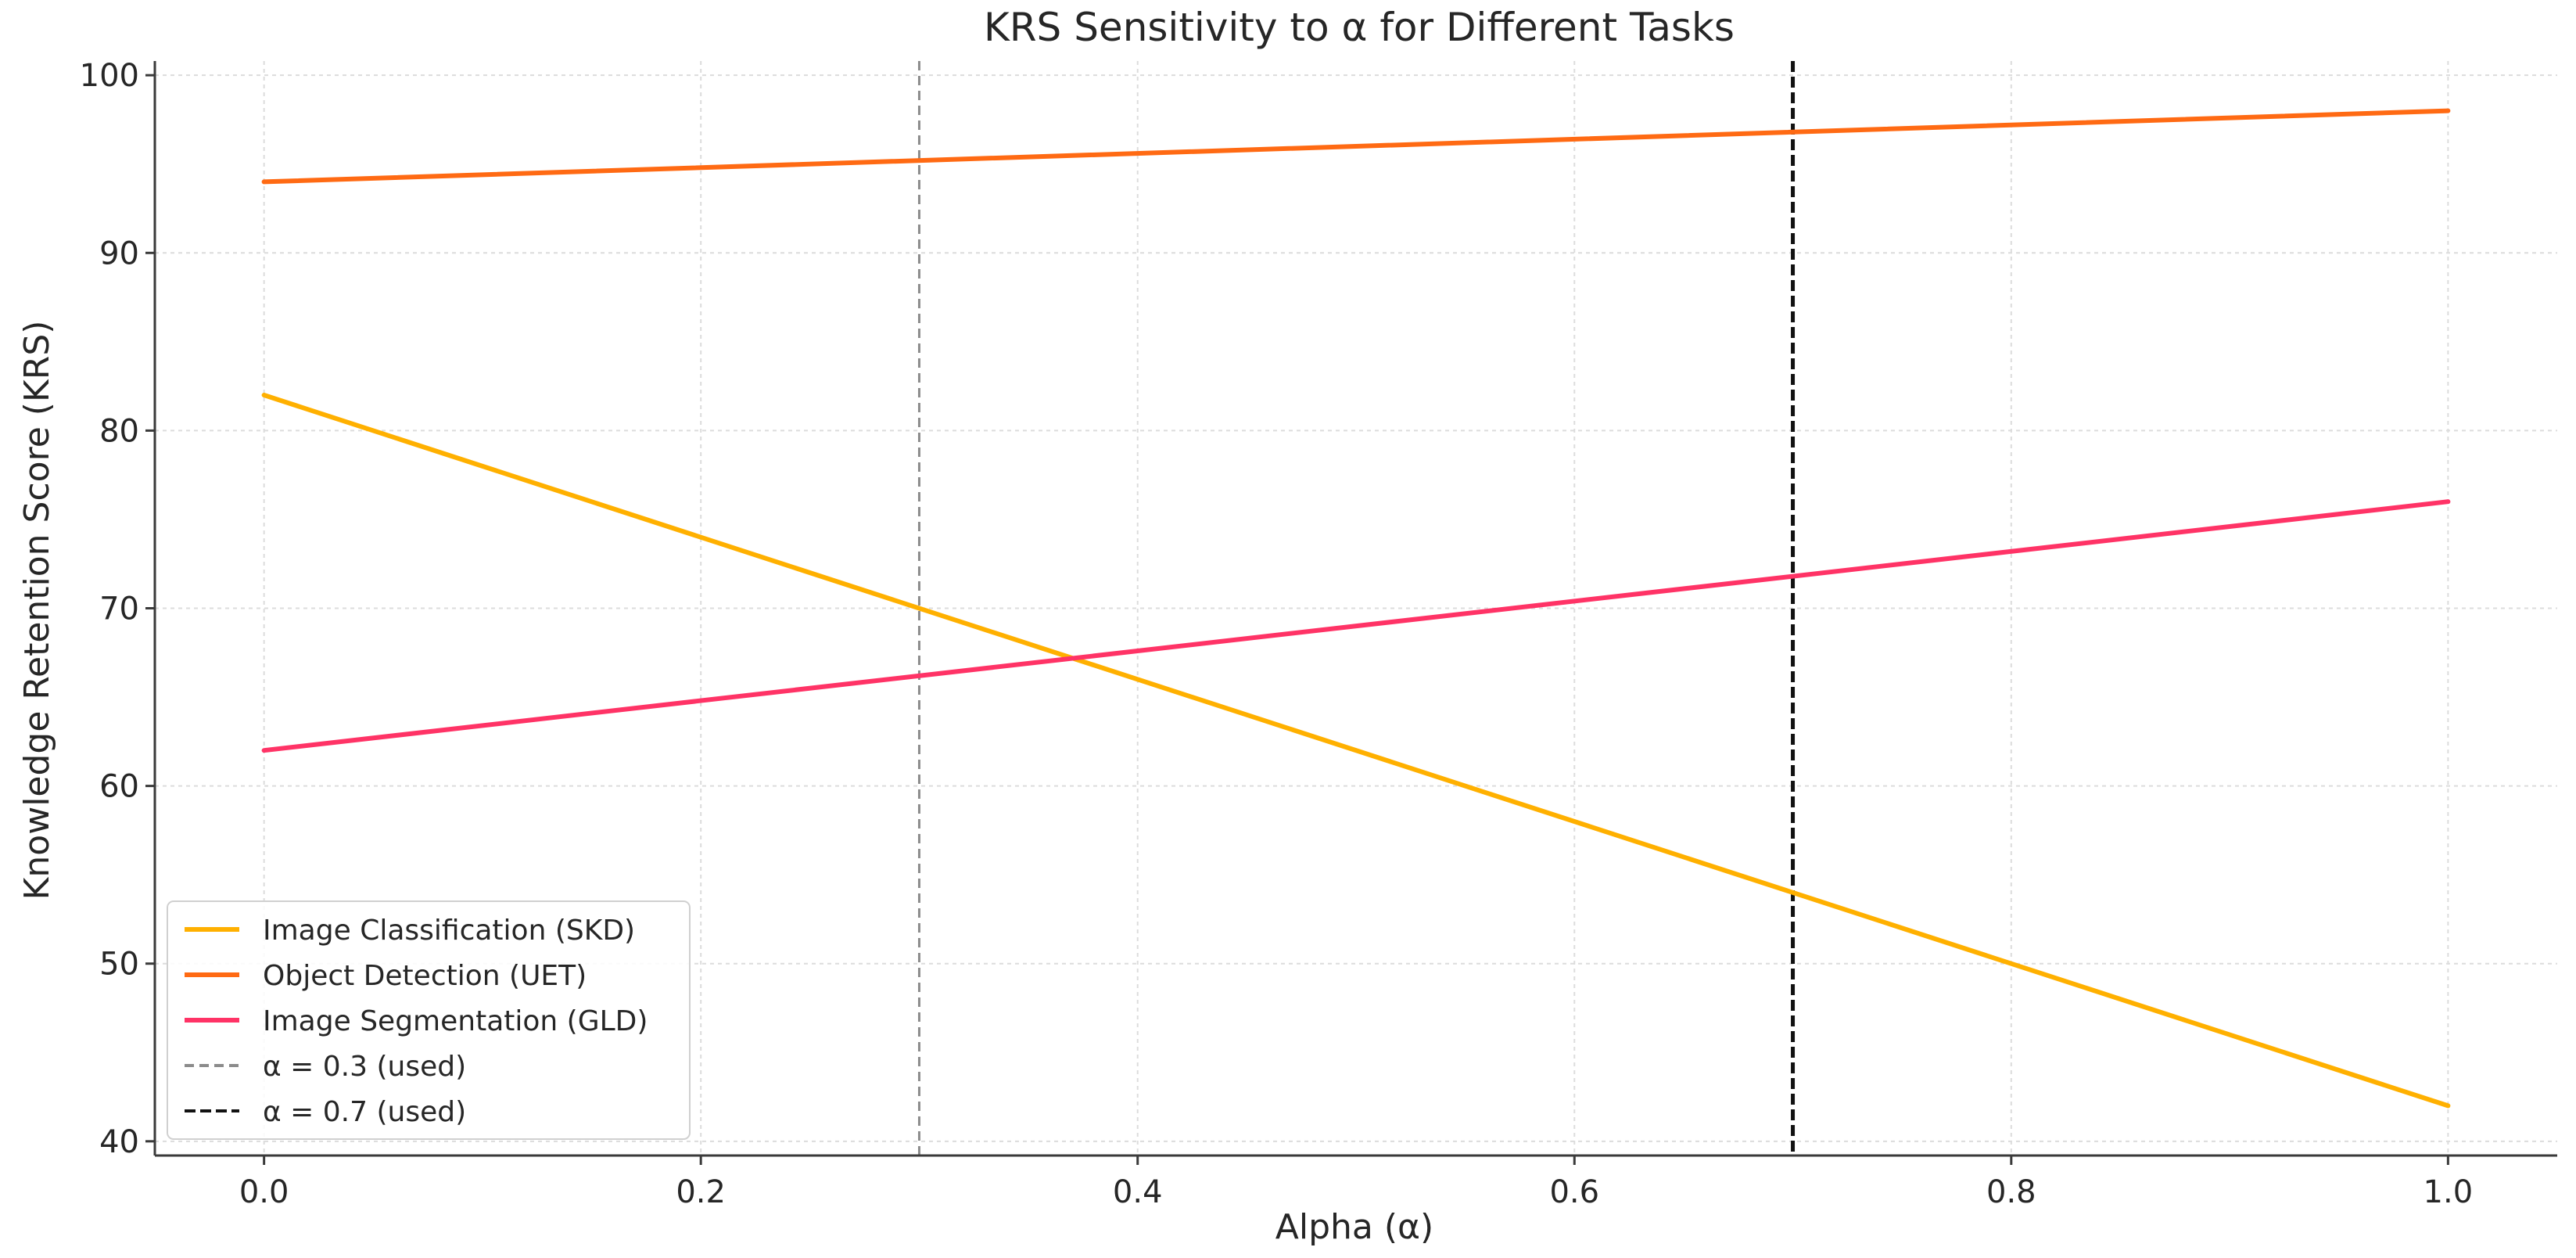  What do you see at coordinates (364, 1067) in the screenshot?
I see `legend-label-4: α = 0.3 (used)` at bounding box center [364, 1067].